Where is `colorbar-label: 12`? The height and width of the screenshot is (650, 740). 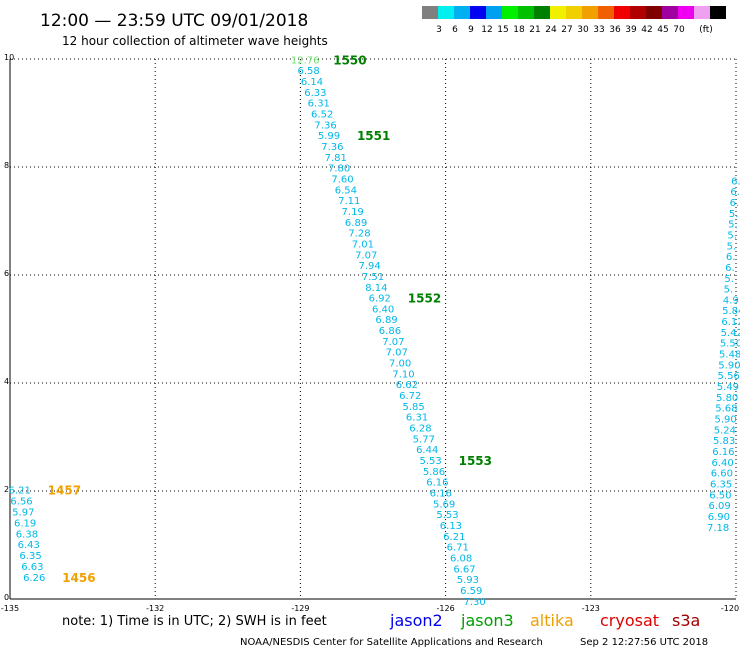
colorbar-label: 12 is located at coordinates (486, 30).